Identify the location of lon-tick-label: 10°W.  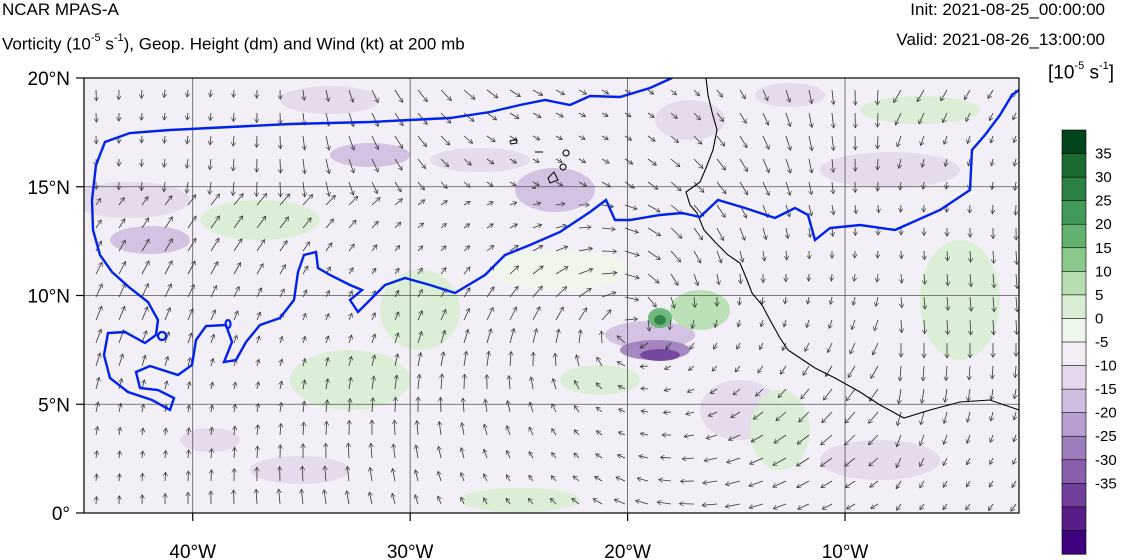
(845, 551).